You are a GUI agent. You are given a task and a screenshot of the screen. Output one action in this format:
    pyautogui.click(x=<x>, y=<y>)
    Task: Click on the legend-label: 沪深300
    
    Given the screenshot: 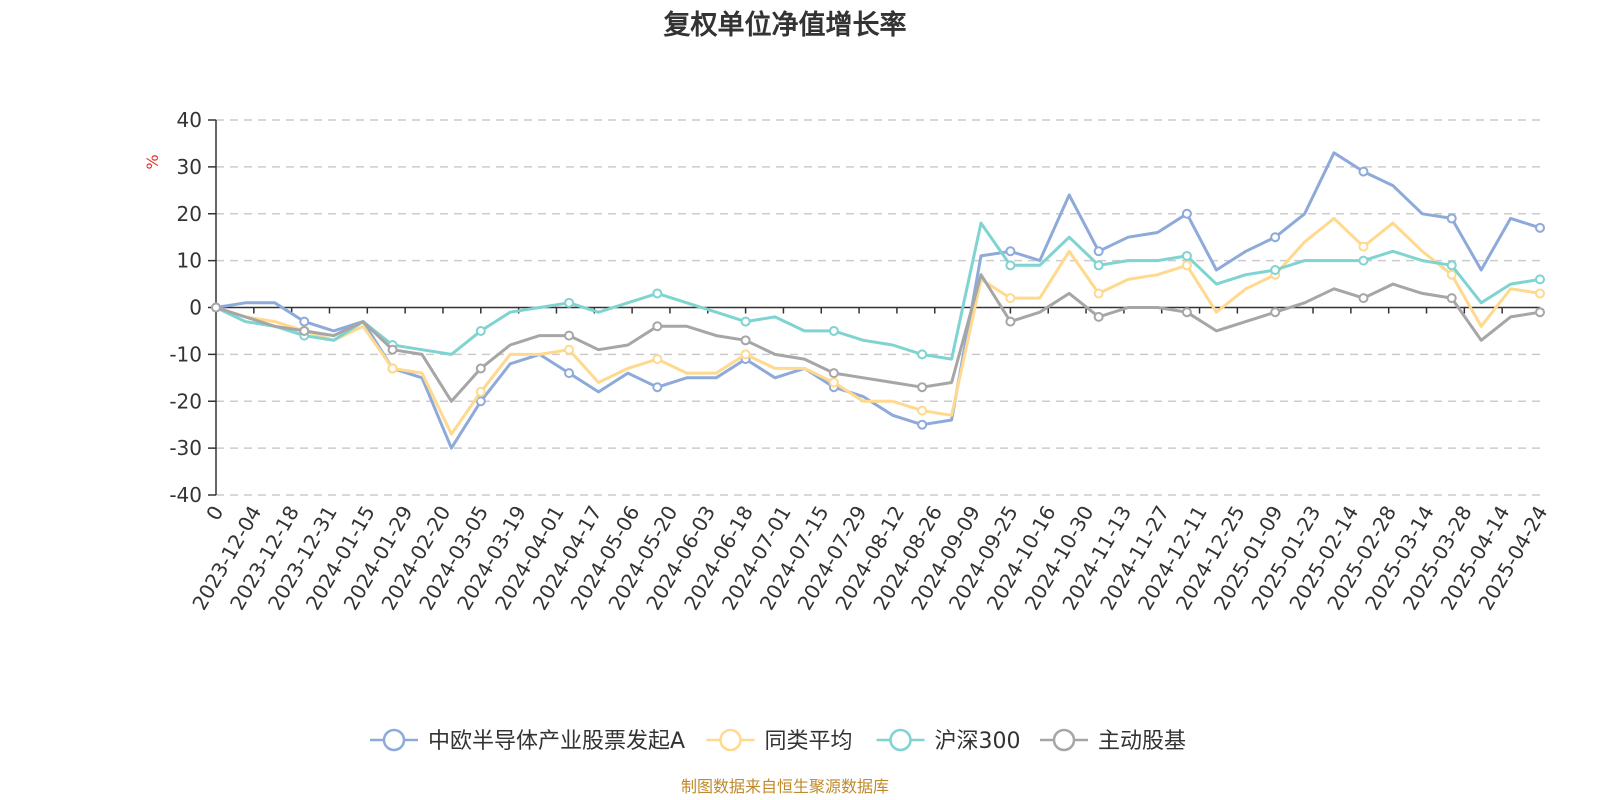 What is the action you would take?
    pyautogui.click(x=978, y=741)
    